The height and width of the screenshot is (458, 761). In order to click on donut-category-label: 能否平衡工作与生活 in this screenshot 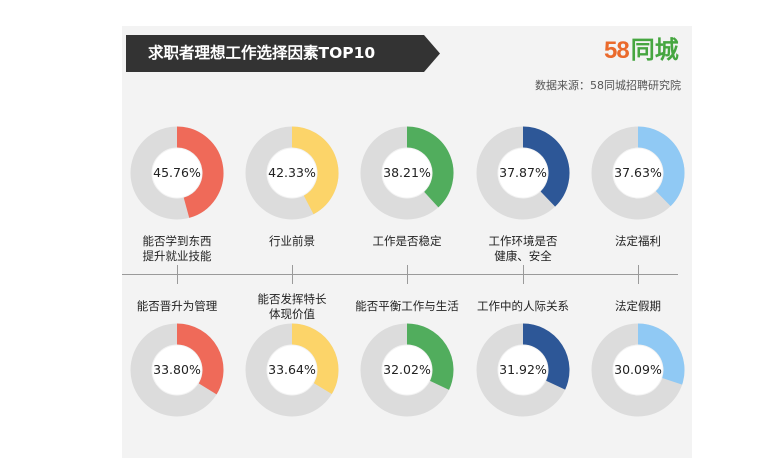, I will do `click(407, 306)`.